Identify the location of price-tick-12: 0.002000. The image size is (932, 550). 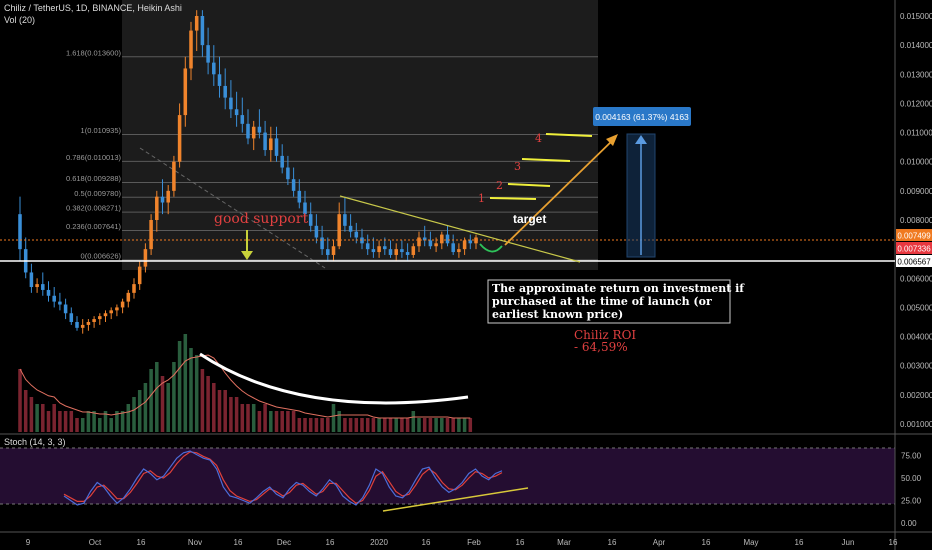
(916, 395).